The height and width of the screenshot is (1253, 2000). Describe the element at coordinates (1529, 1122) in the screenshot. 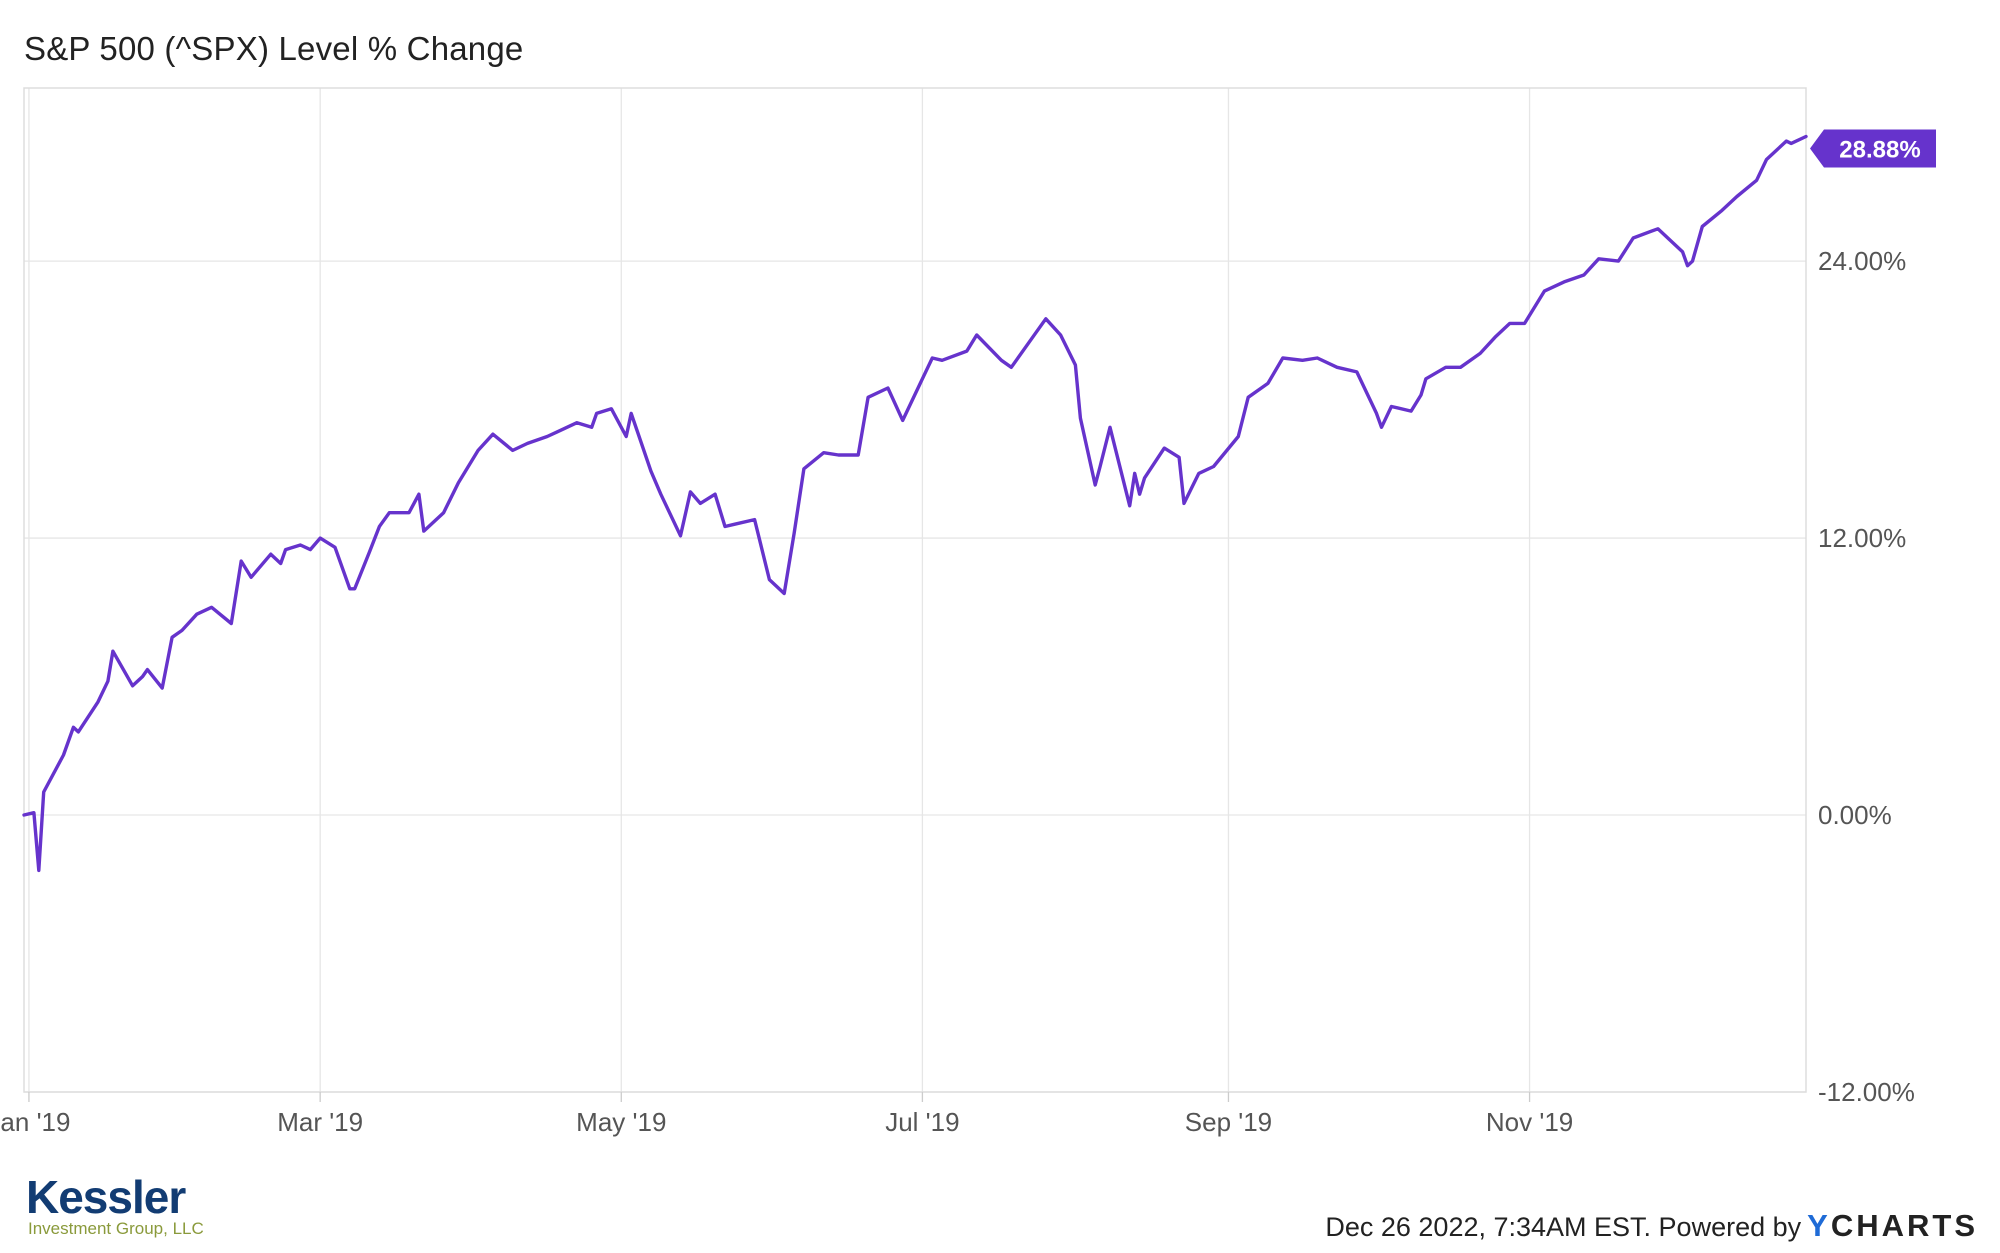

I see `x-tick-label: Nov '19` at that location.